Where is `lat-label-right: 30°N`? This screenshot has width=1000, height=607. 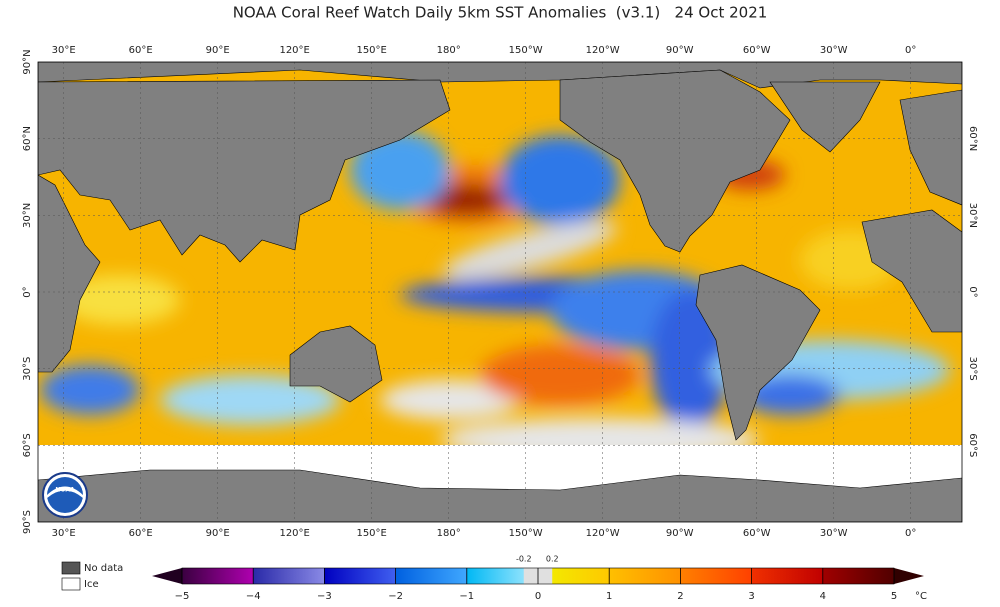 lat-label-right: 30°N is located at coordinates (972, 215).